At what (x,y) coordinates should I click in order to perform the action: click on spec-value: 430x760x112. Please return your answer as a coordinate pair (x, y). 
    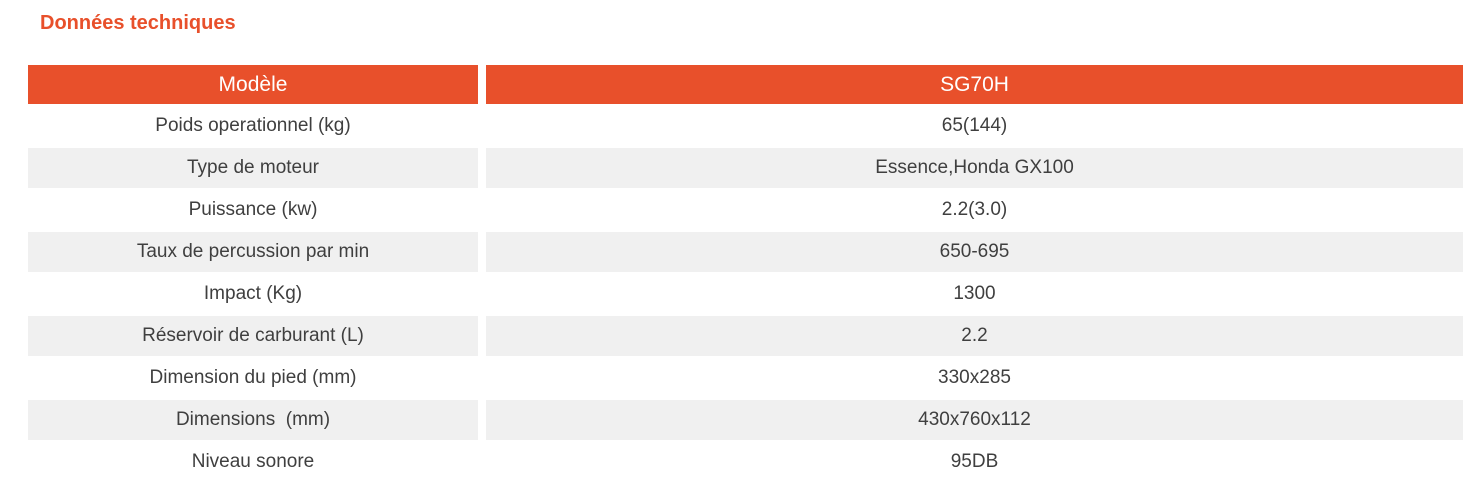
    Looking at the image, I should click on (974, 420).